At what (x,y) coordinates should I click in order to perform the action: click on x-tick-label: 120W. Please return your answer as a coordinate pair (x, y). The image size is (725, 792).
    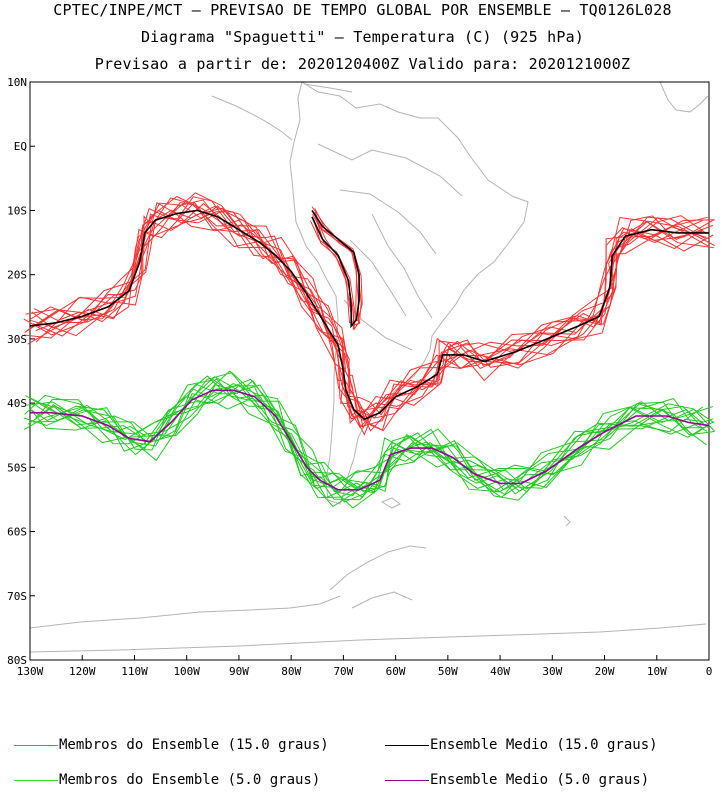
    Looking at the image, I should click on (82, 671).